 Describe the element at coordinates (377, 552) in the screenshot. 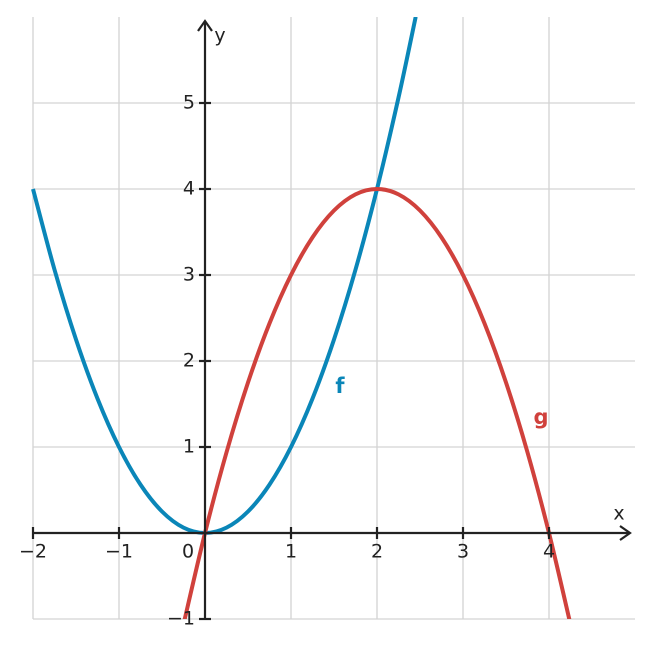

I see `x-tick-label: 2` at that location.